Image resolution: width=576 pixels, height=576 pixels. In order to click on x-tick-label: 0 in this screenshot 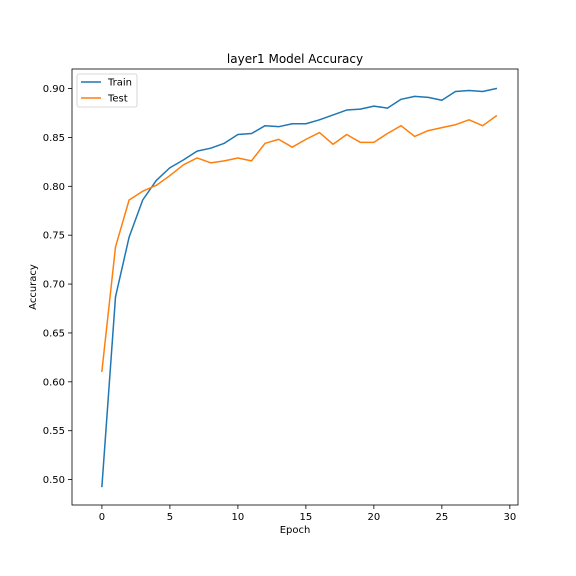, I will do `click(102, 517)`.